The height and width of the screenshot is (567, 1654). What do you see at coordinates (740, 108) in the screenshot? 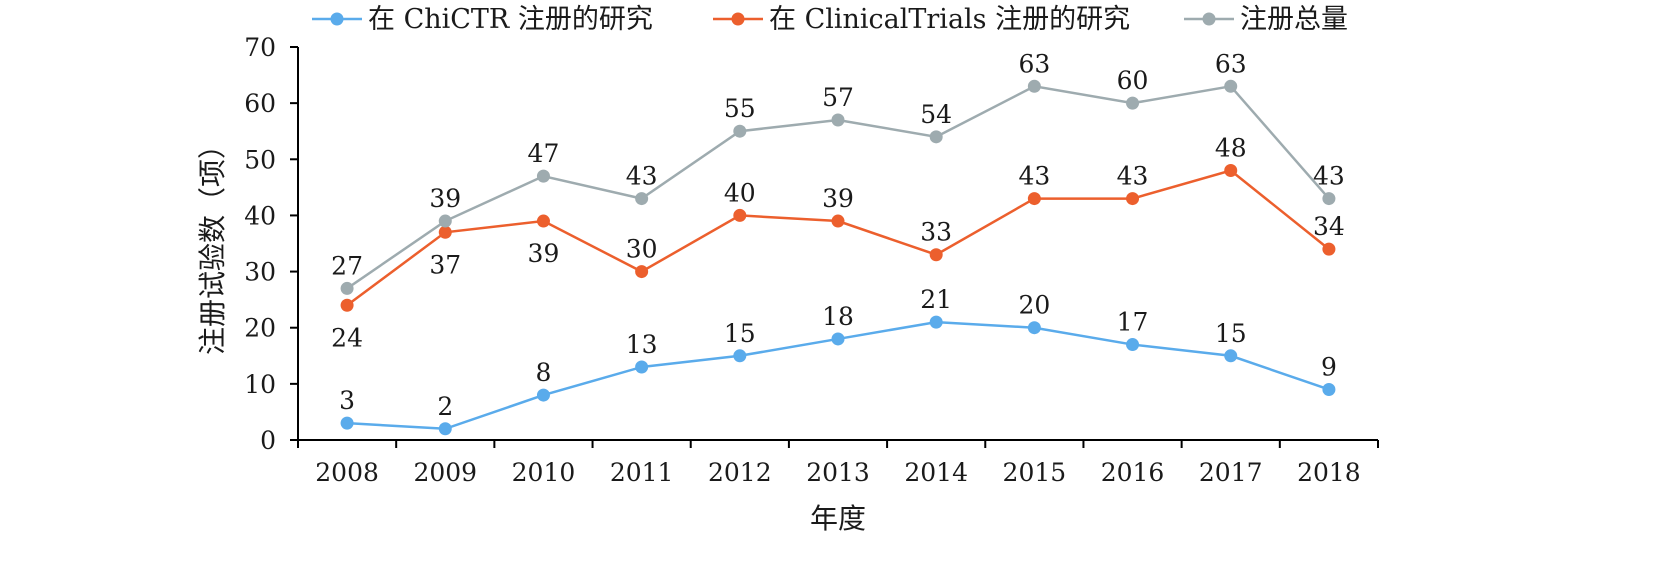
I see `data-label: 55` at bounding box center [740, 108].